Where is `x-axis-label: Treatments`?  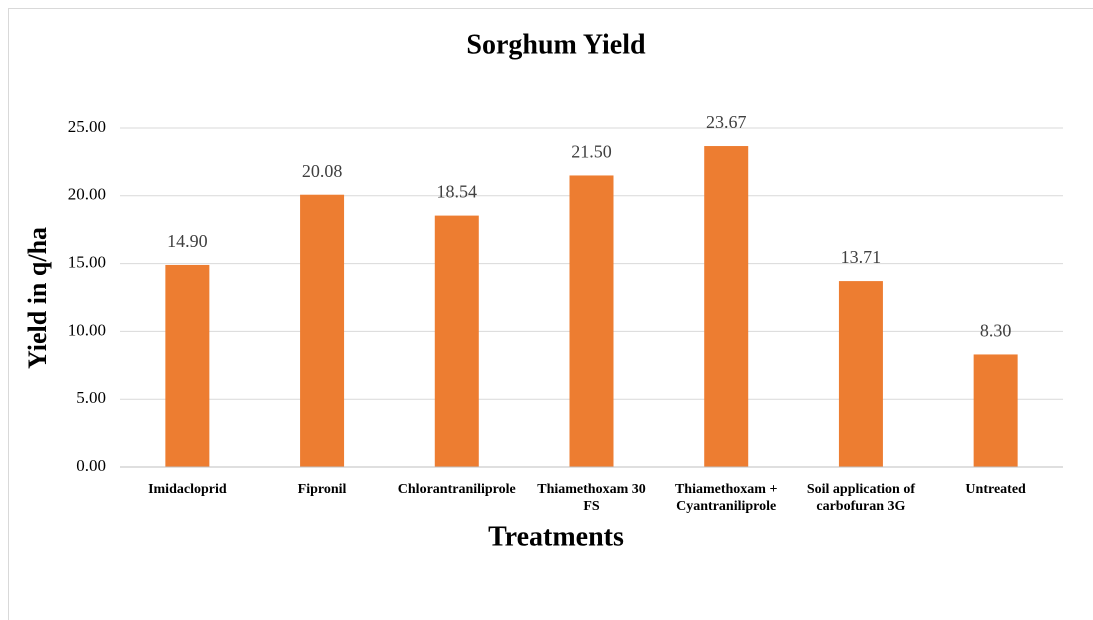 x-axis-label: Treatments is located at coordinates (556, 536).